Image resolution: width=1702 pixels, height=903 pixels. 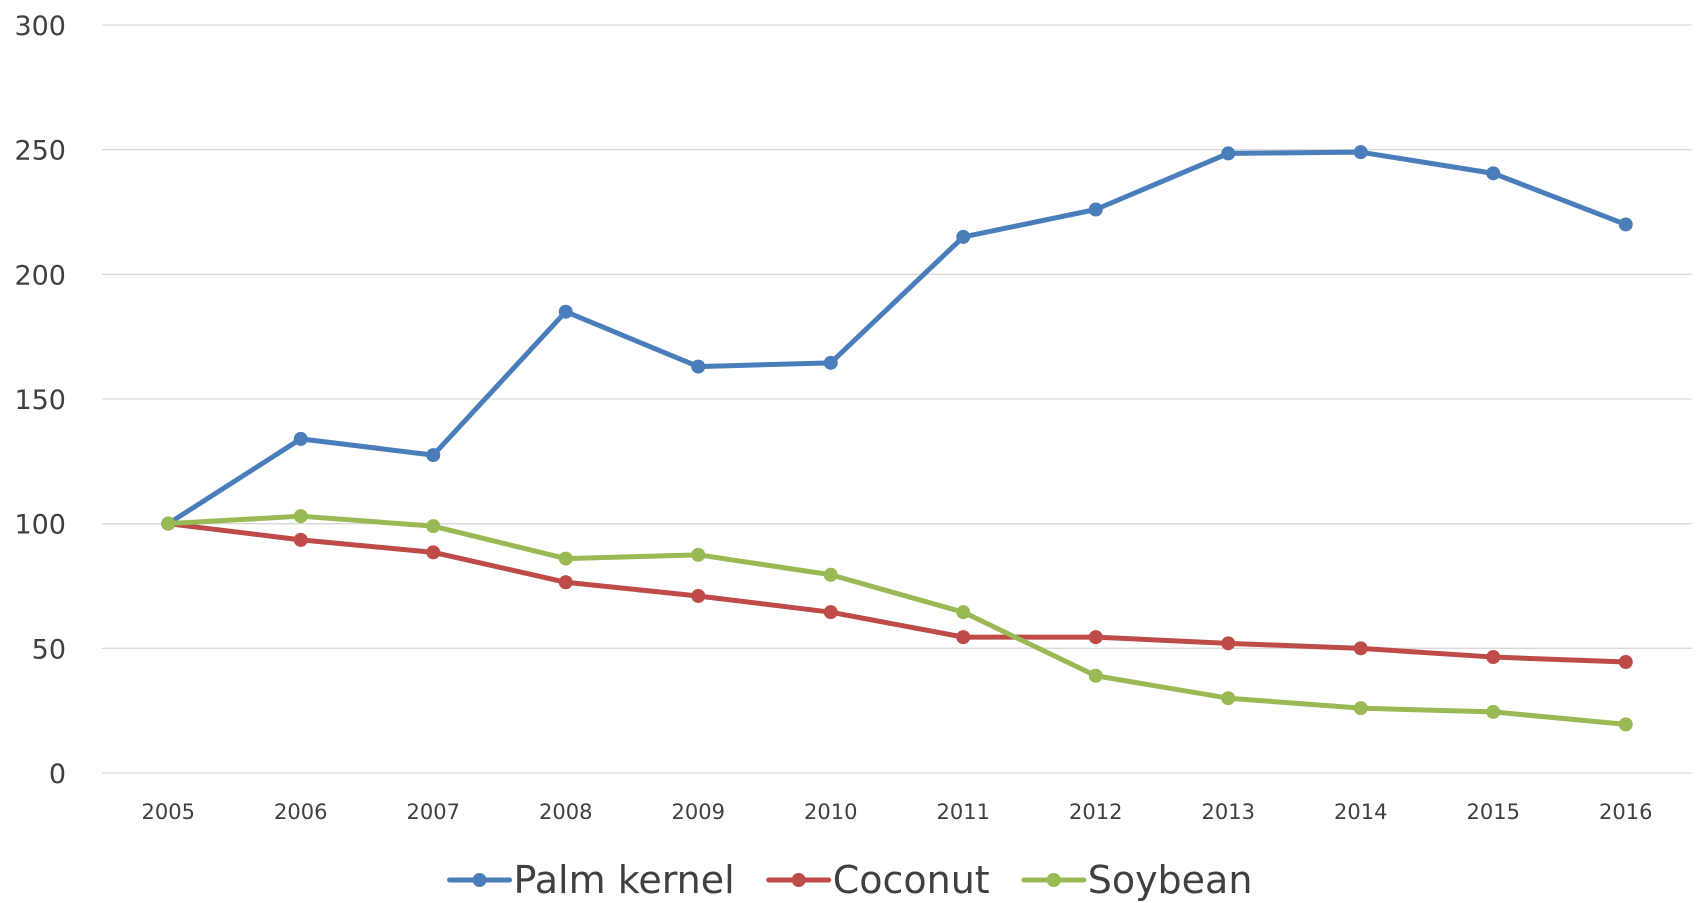 What do you see at coordinates (1625, 812) in the screenshot?
I see `x-tick-label: 2016` at bounding box center [1625, 812].